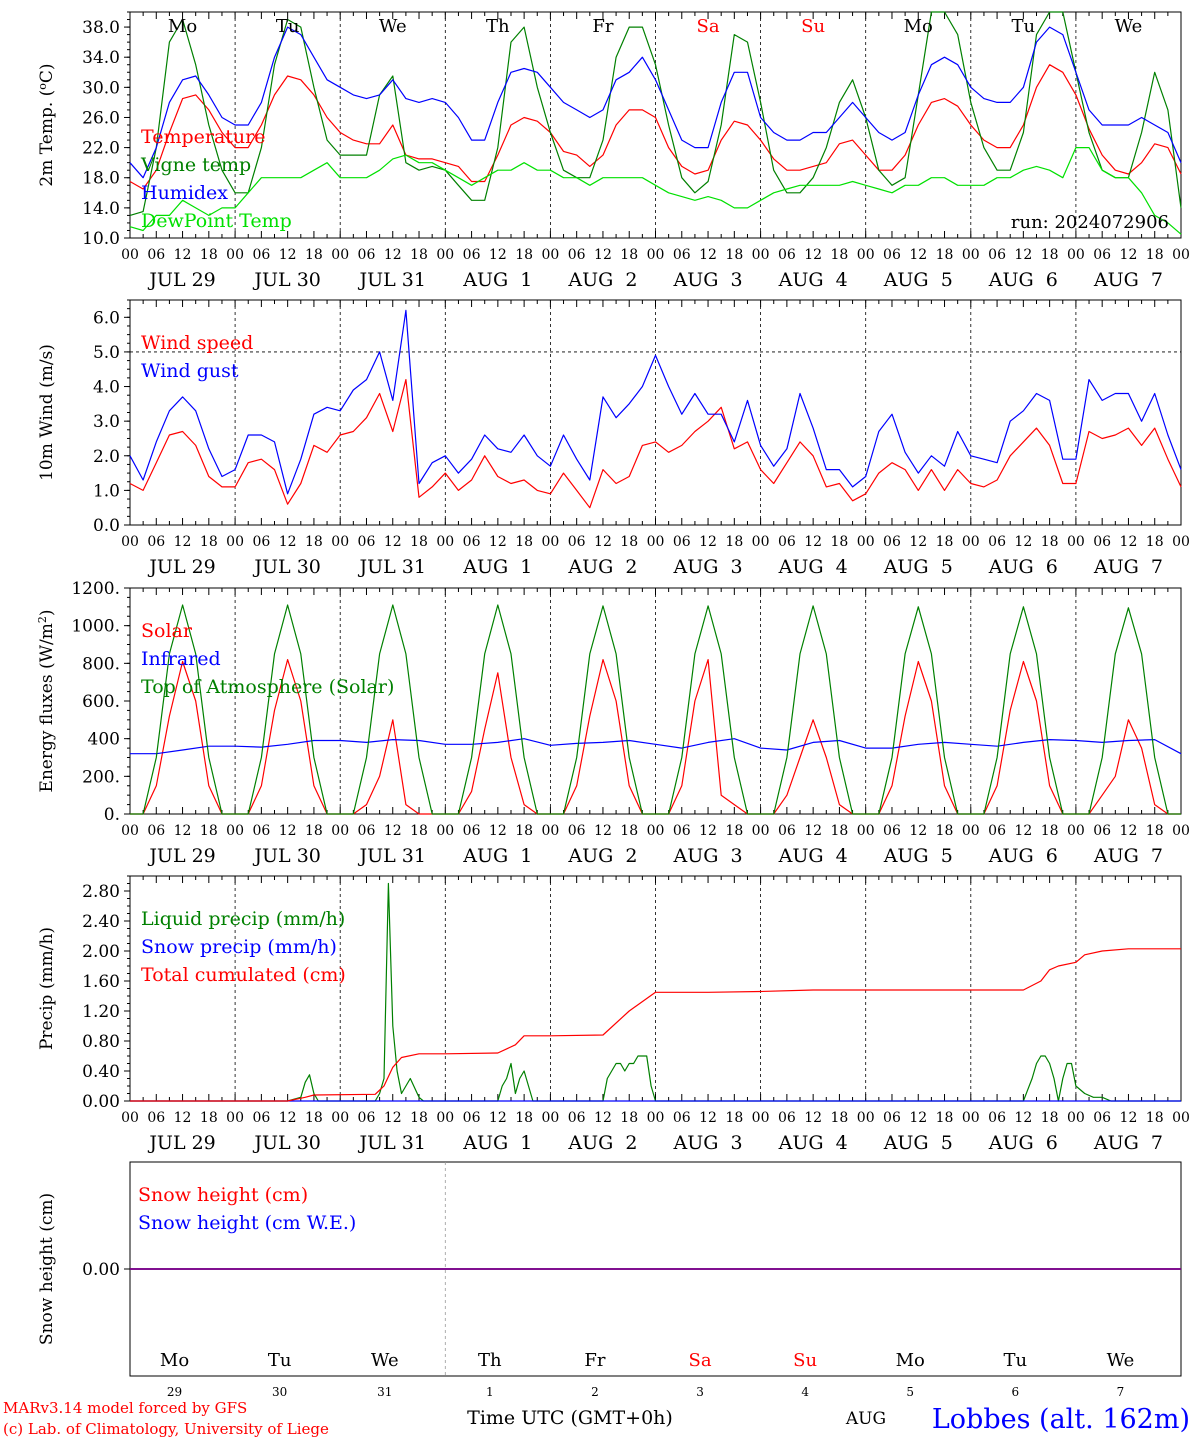 This screenshot has height=1440, width=1194. What do you see at coordinates (1090, 222) in the screenshot?
I see `run-label: run: 2024072906` at bounding box center [1090, 222].